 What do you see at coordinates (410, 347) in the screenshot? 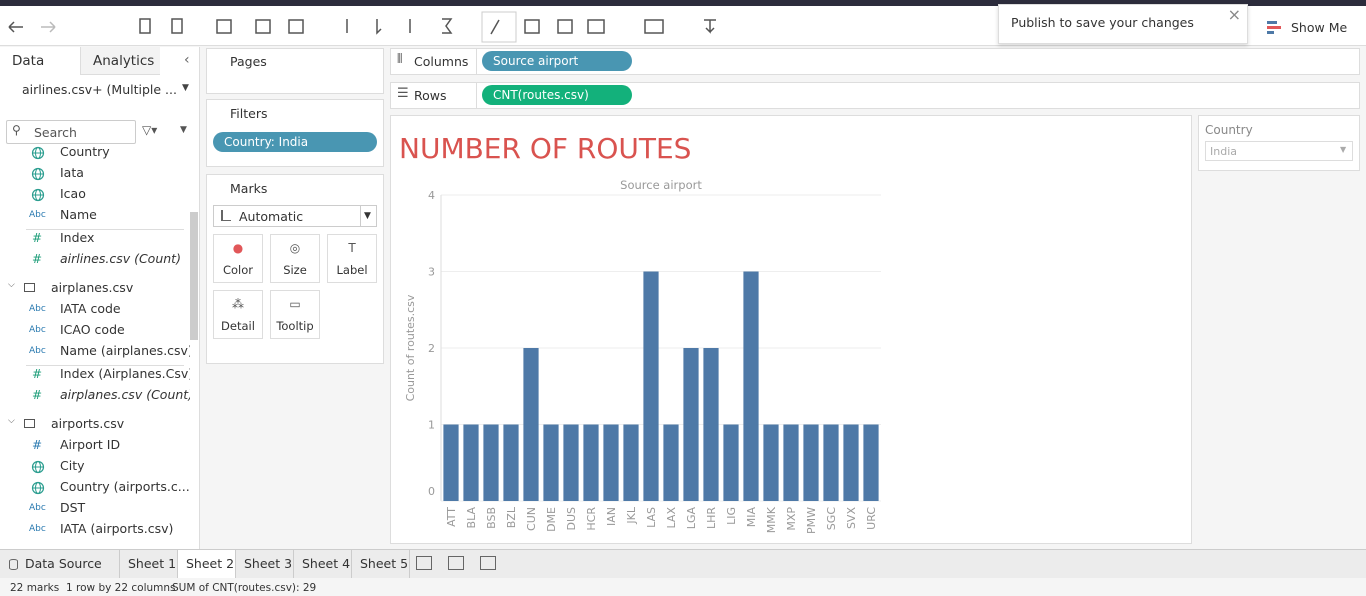
I see `y-axis-title: Count of routes.csv` at bounding box center [410, 347].